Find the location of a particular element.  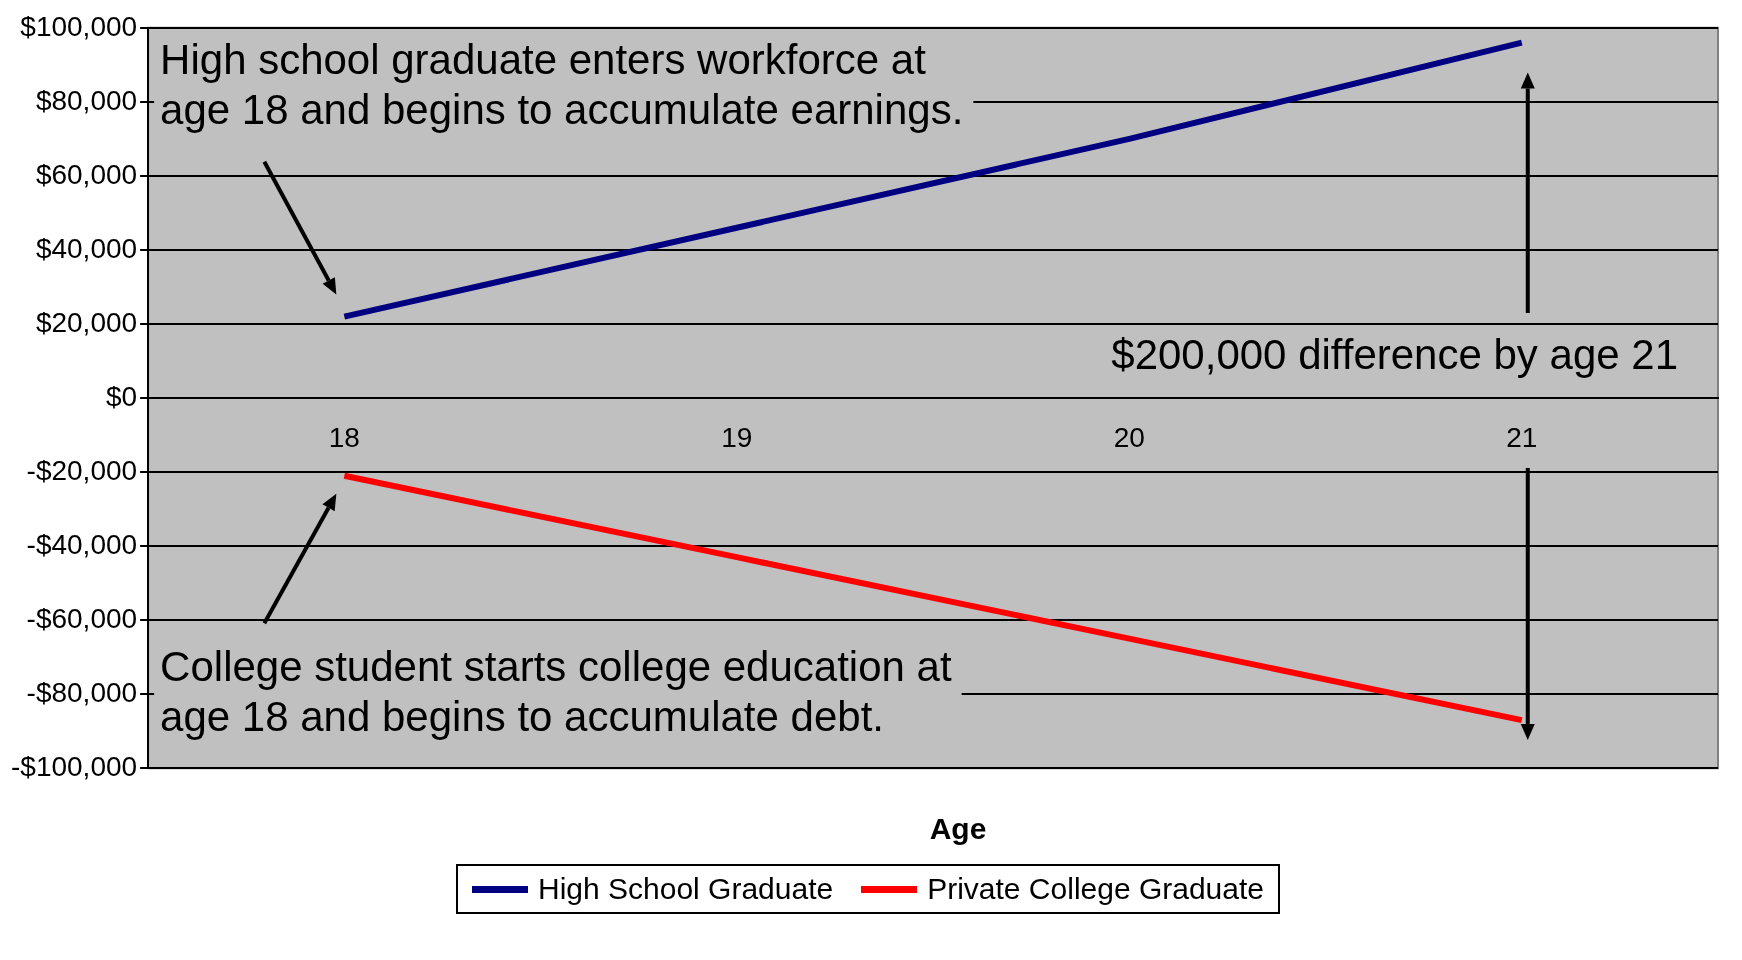

annotation: College student starts college education at age 18 and begins to accumulate debt. is located at coordinates (556, 691).